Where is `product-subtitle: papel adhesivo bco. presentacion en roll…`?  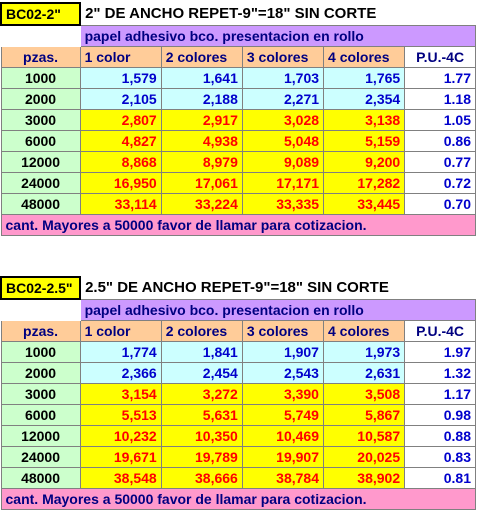 product-subtitle: papel adhesivo bco. presentacion en roll… is located at coordinates (278, 35).